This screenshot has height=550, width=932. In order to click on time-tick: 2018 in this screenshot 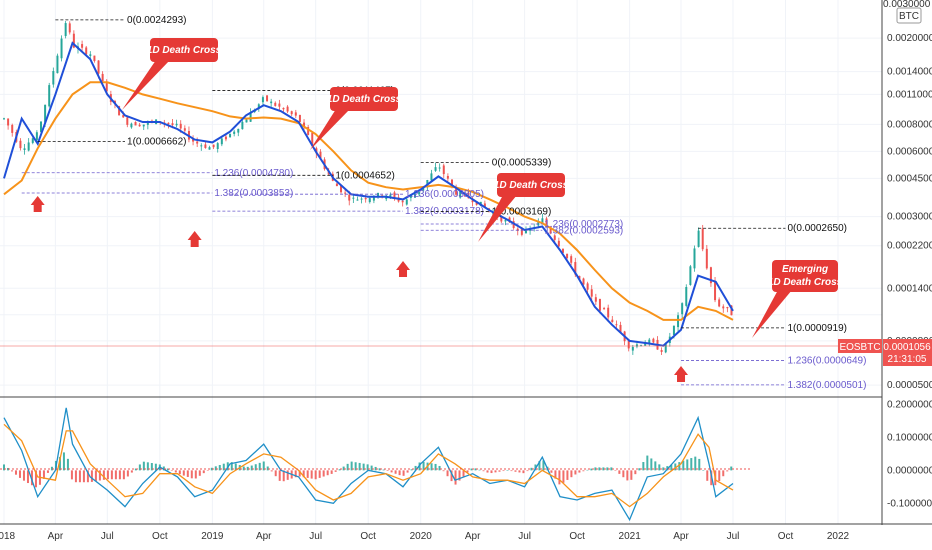, I will do `click(8, 536)`.